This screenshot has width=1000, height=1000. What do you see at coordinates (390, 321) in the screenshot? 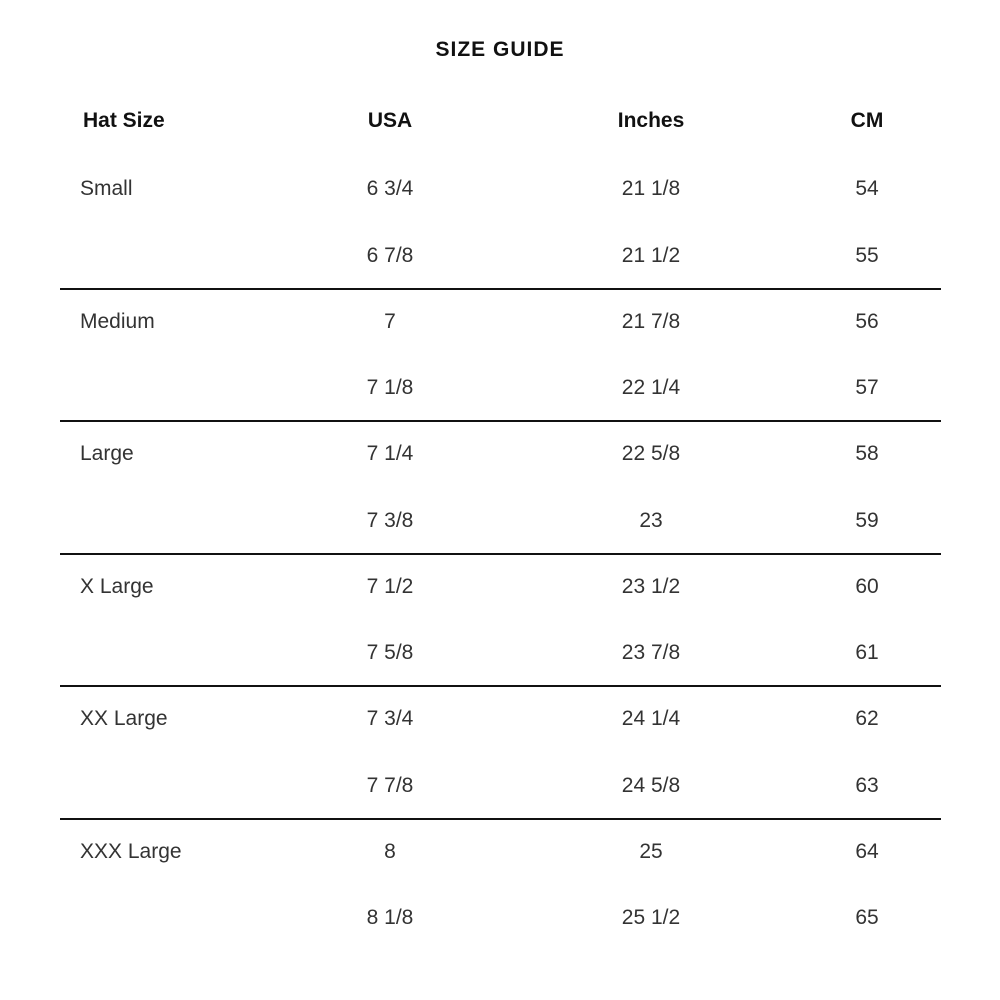
I see `usa-cell: 7` at bounding box center [390, 321].